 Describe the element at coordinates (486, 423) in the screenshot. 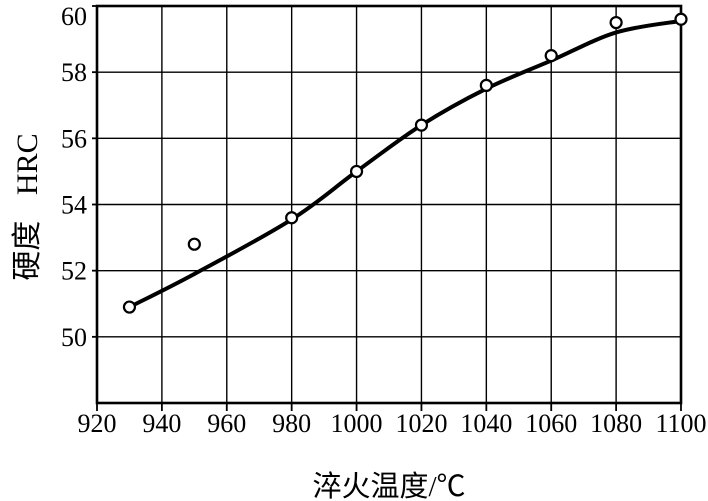

I see `x-tick-label: 1040` at that location.